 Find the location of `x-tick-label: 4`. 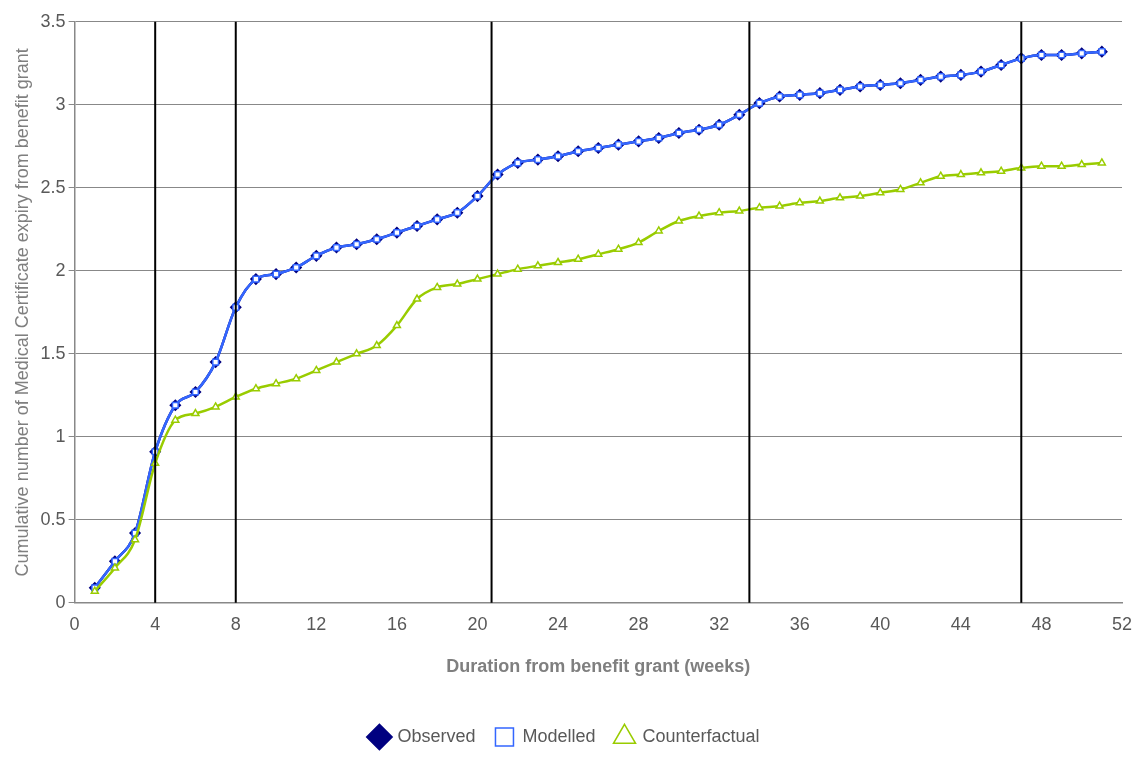

x-tick-label: 4 is located at coordinates (155, 623).